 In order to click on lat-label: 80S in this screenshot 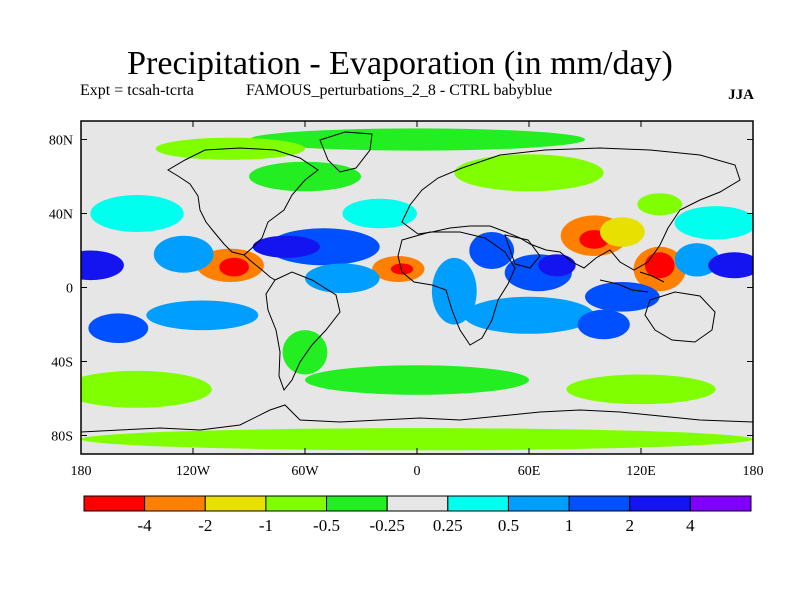, I will do `click(62, 437)`.